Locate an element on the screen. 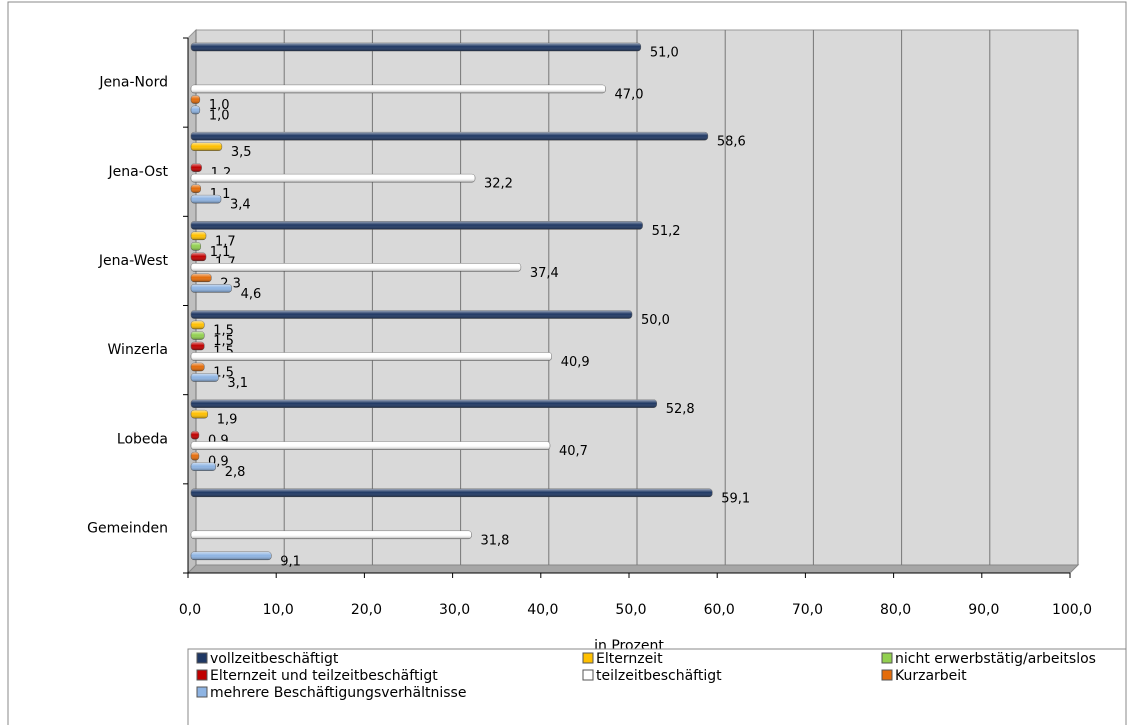 This screenshot has width=1134, height=725. x-tick-label: 10,0 is located at coordinates (278, 610).